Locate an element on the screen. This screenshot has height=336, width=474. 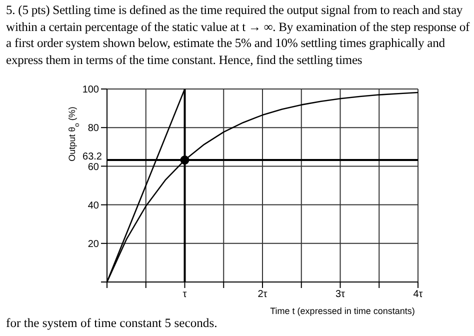
y-tick-label: 100 is located at coordinates (91, 90).